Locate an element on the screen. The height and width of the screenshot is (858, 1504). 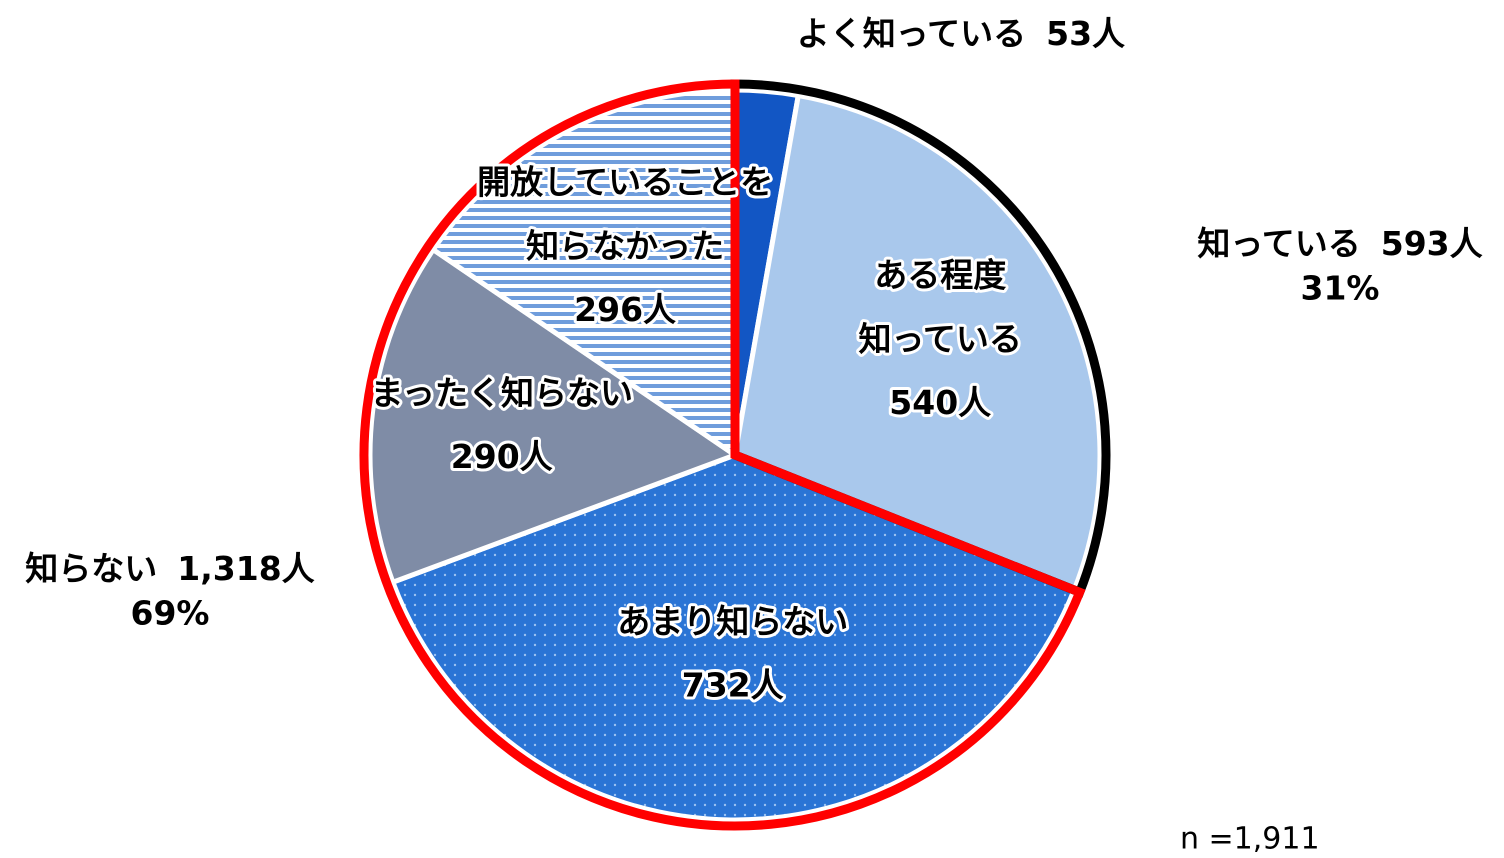
group-share: 31% is located at coordinates (1340, 288).